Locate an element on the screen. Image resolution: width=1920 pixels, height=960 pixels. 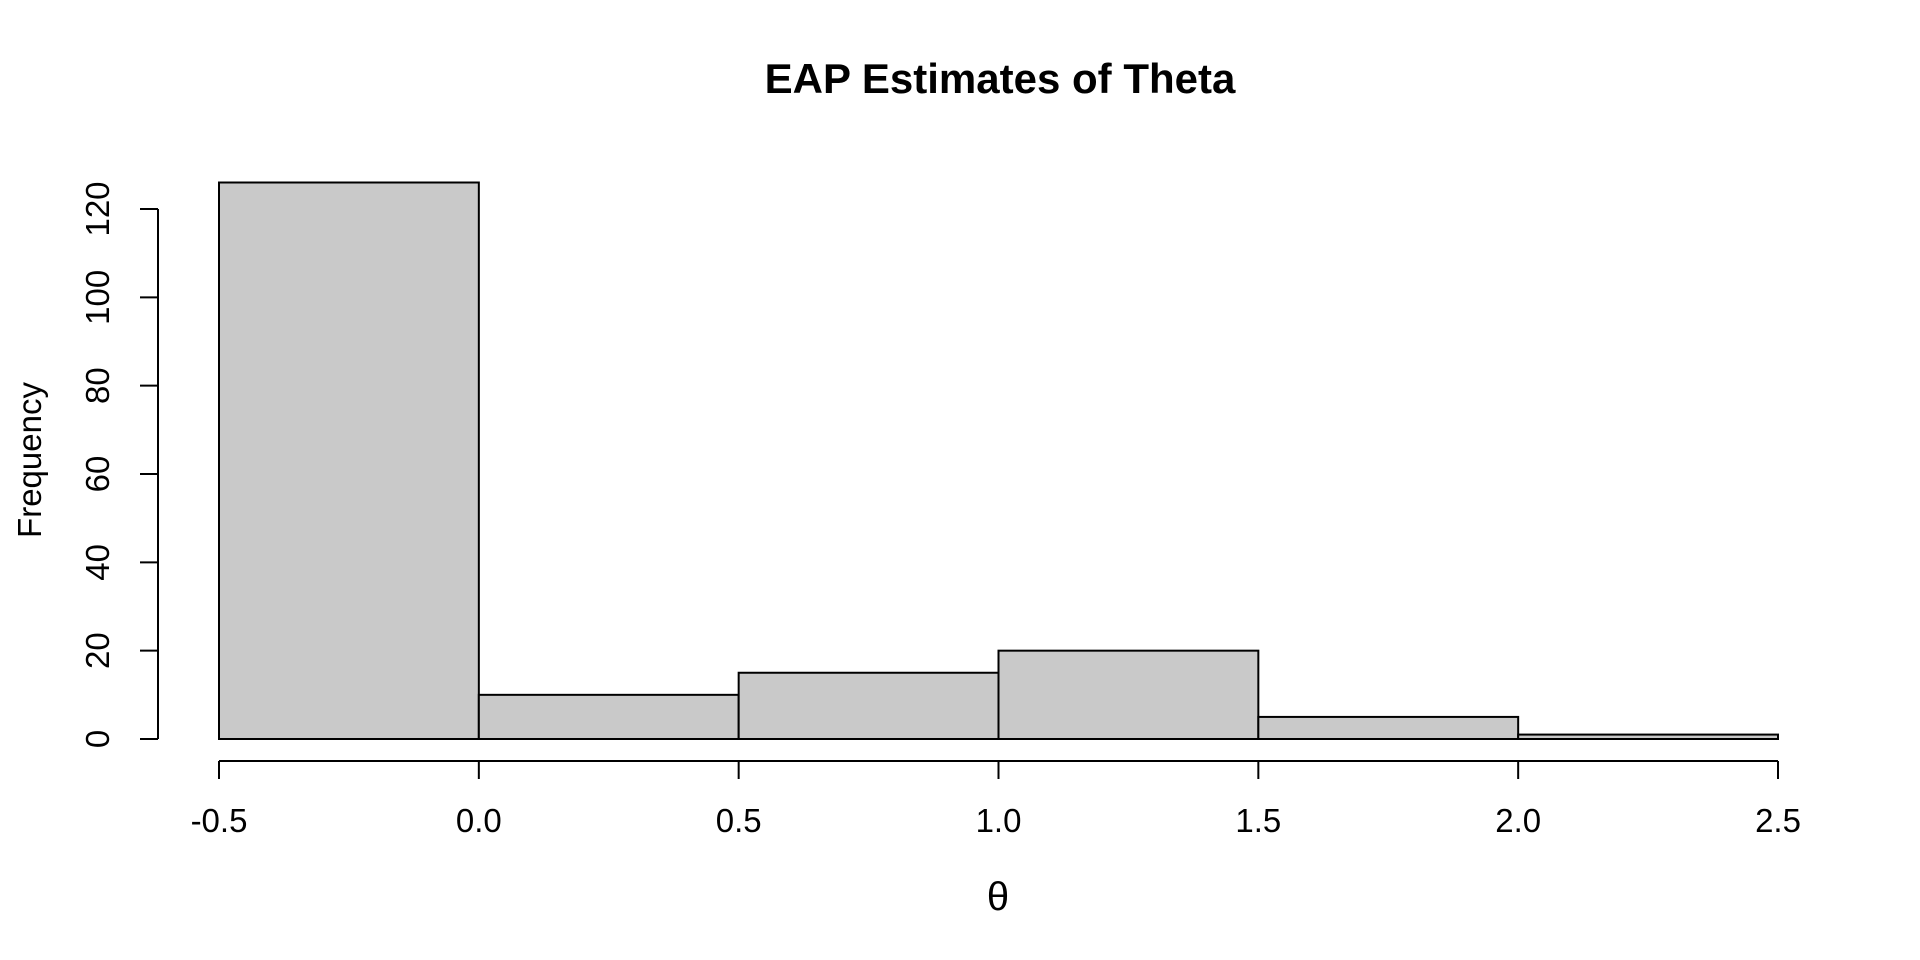
y-tick-label: 40 is located at coordinates (97, 562).